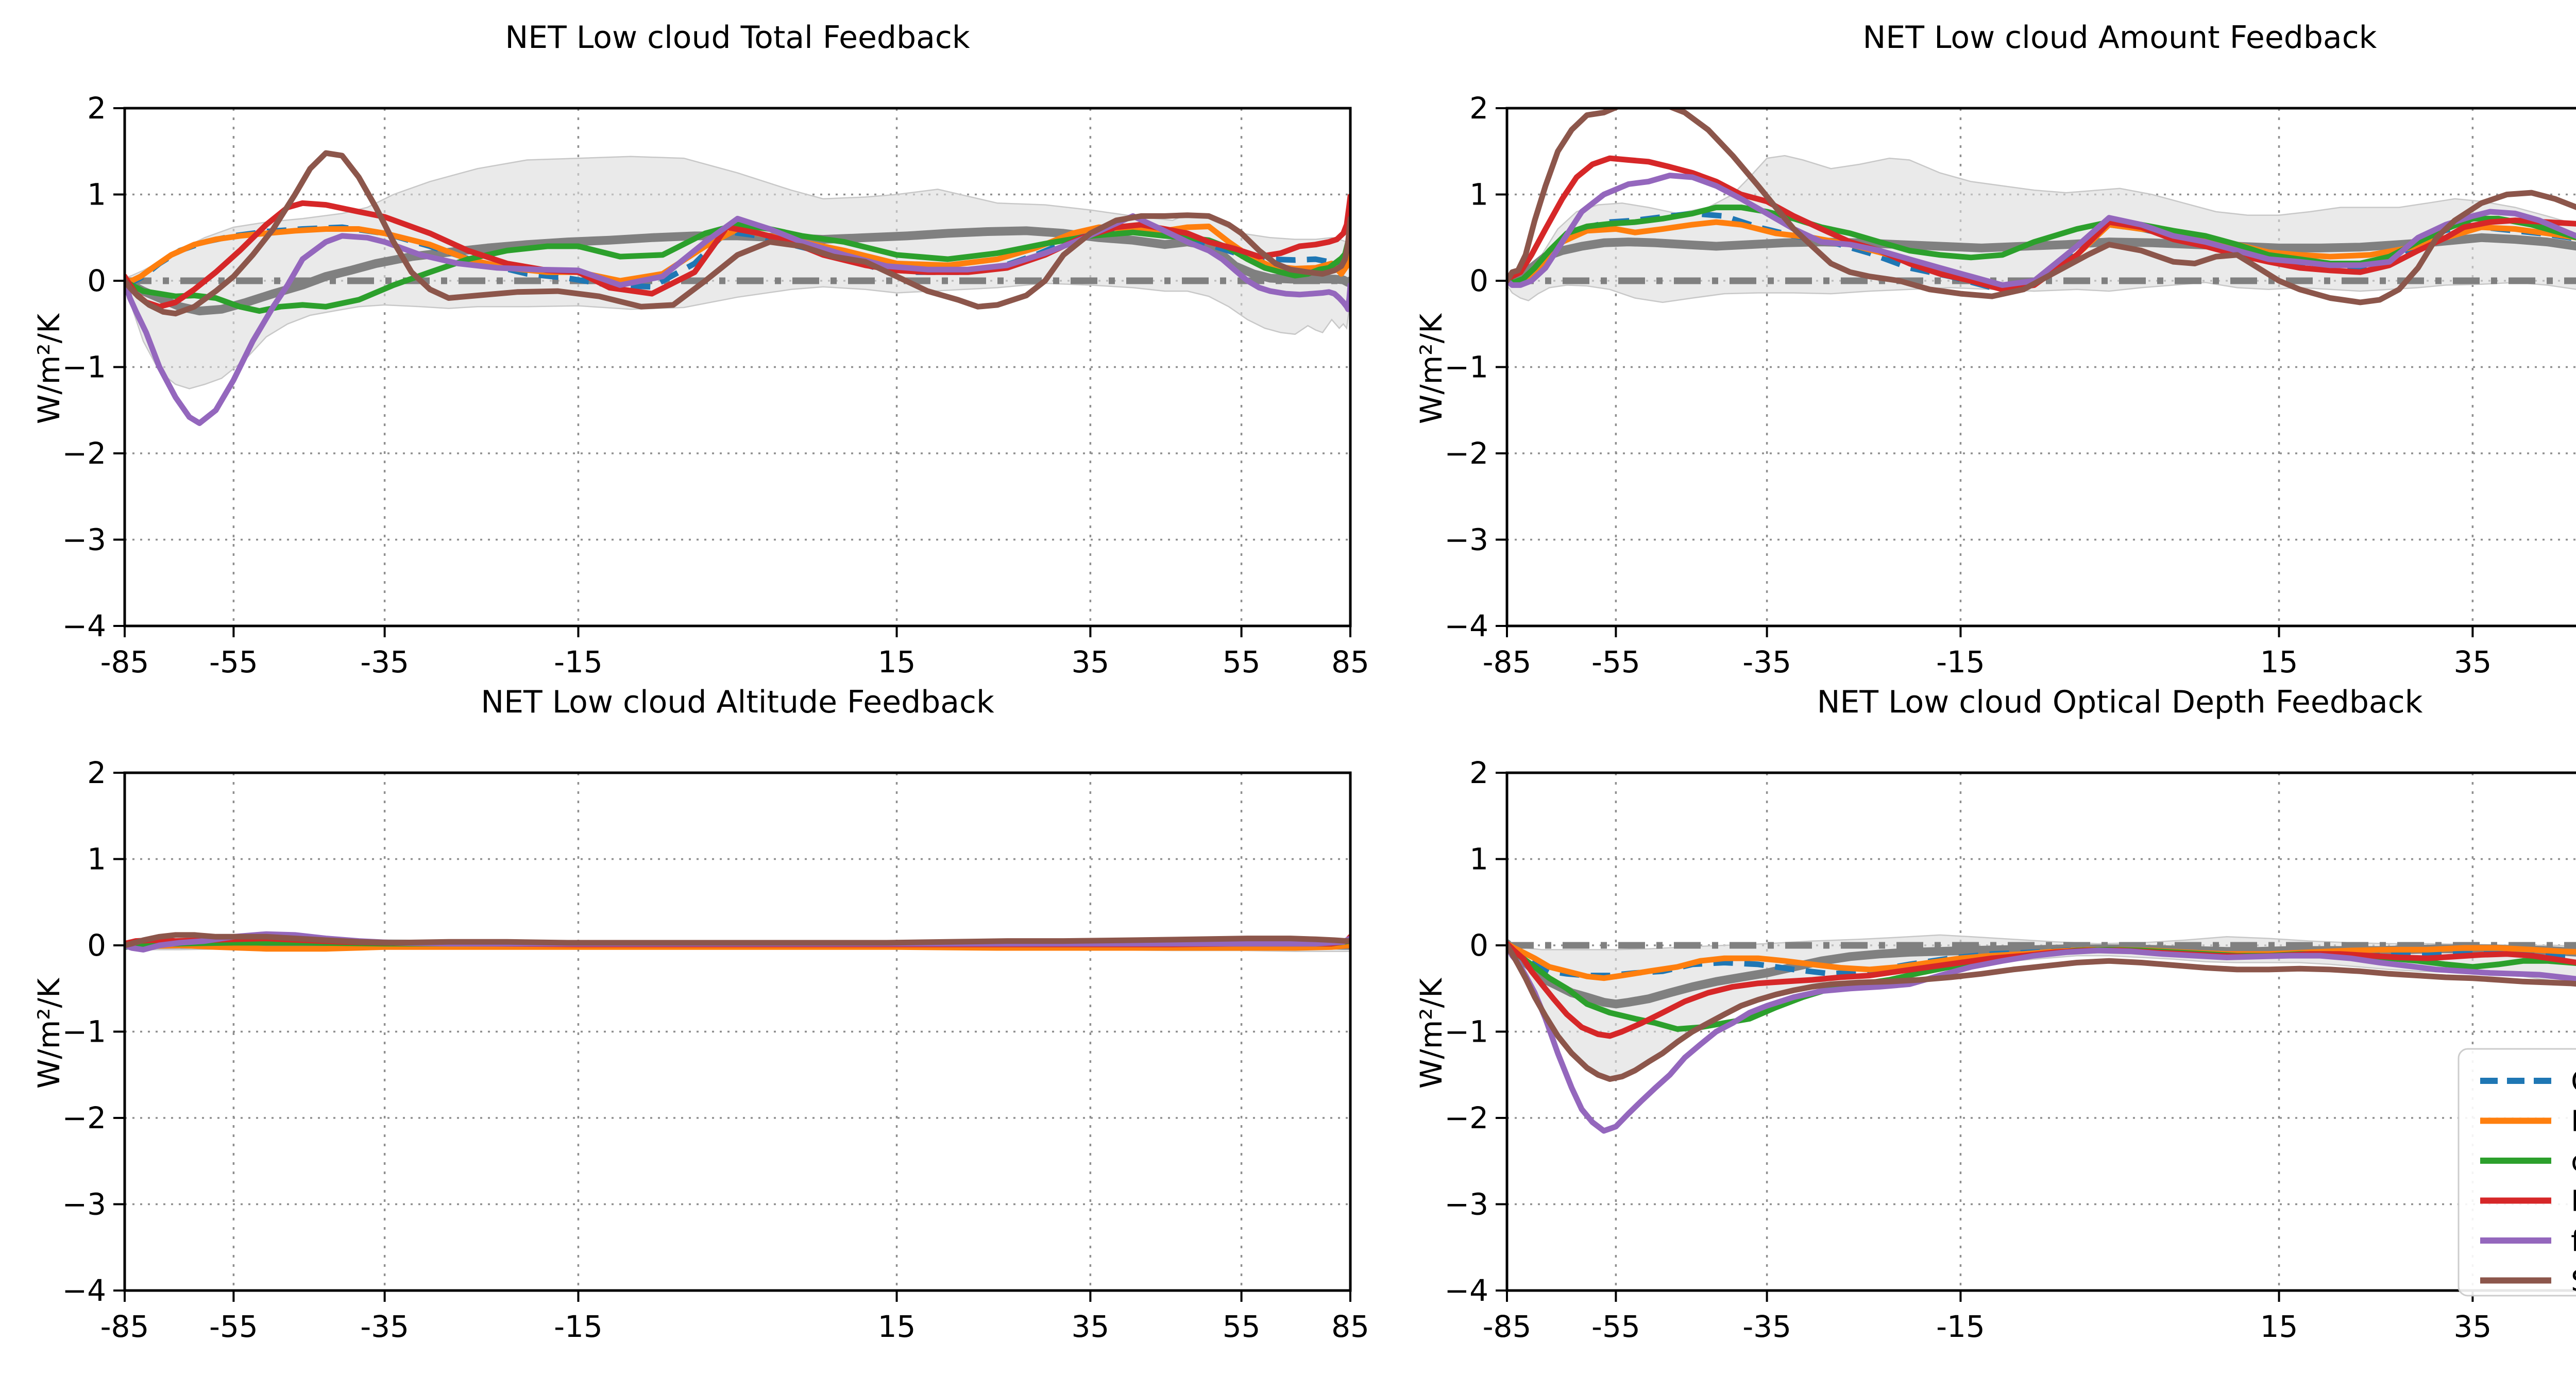  I want to click on series-line-ensemble_mean, so click(2041, 259).